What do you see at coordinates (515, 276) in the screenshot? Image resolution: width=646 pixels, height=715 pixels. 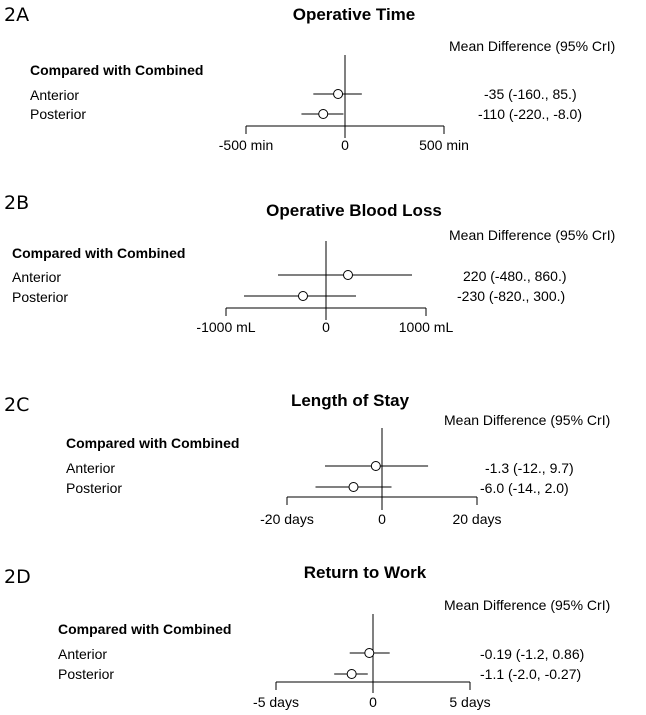 I see `estimate-anterior-2b: 220 (-480., 860.)` at bounding box center [515, 276].